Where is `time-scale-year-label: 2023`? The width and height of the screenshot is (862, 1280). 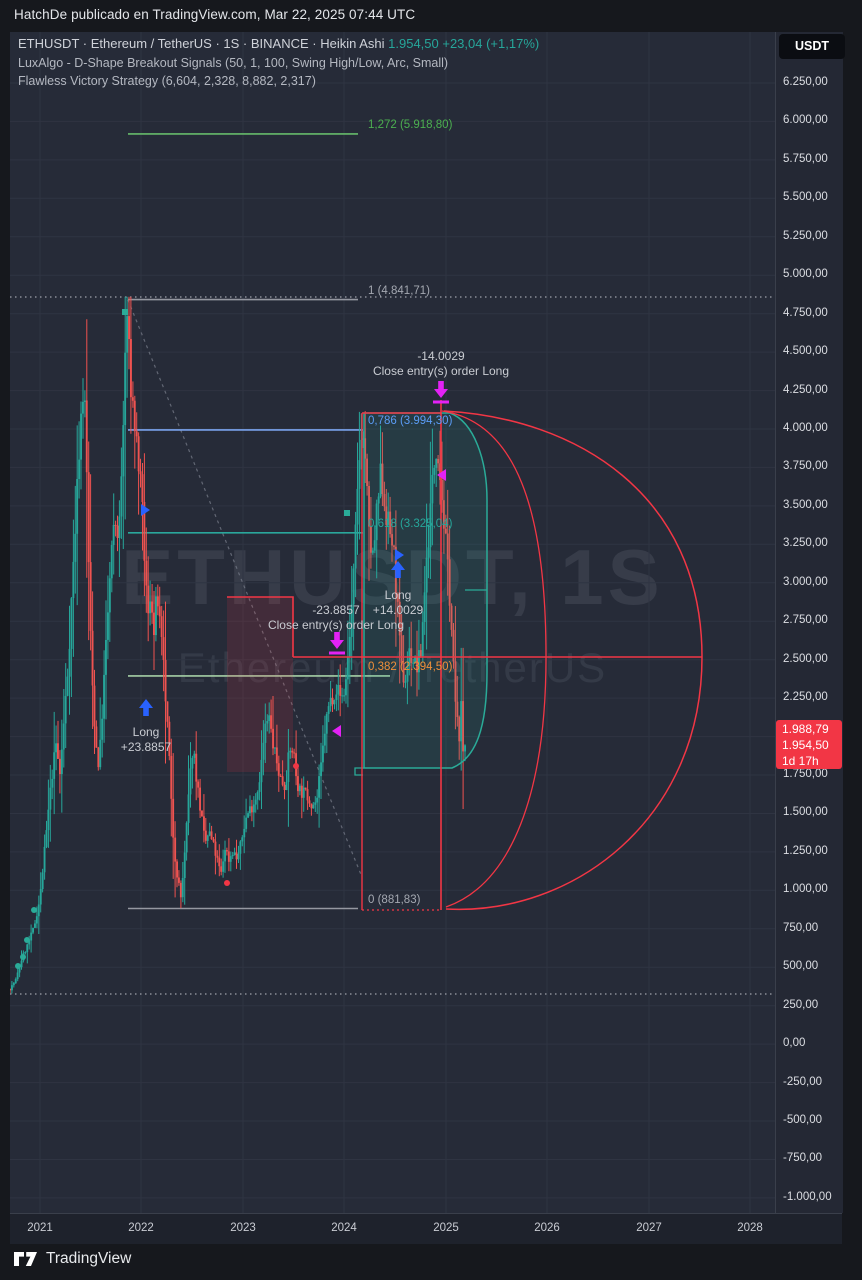 time-scale-year-label: 2023 is located at coordinates (243, 1228).